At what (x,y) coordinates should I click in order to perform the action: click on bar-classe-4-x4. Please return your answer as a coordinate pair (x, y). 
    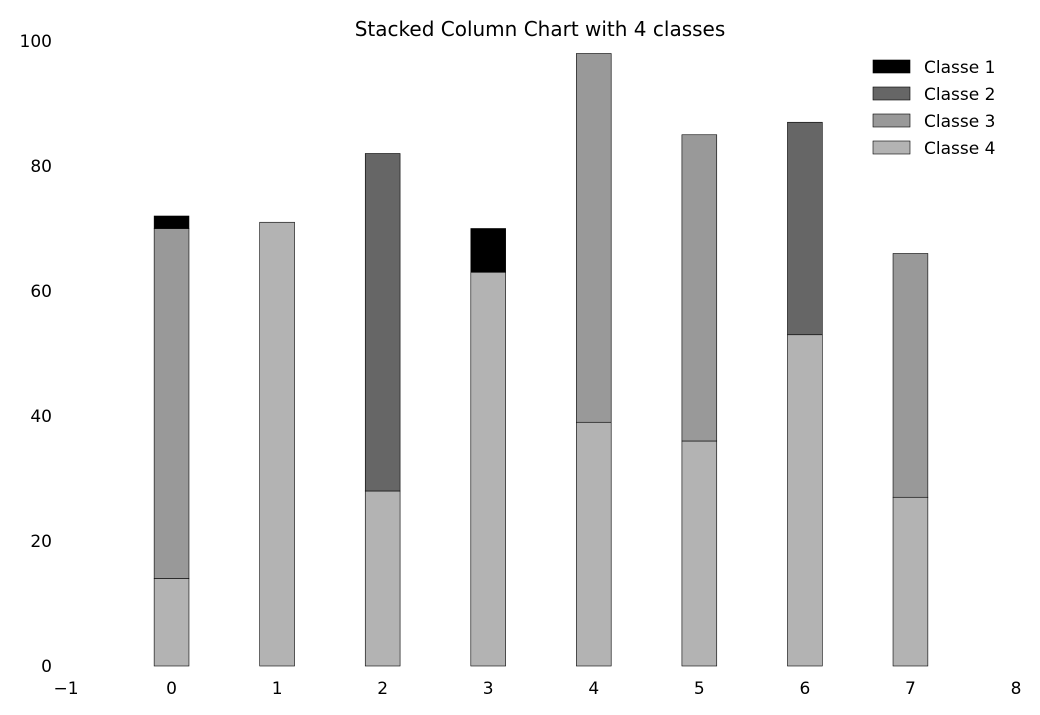
    Looking at the image, I should click on (594, 544).